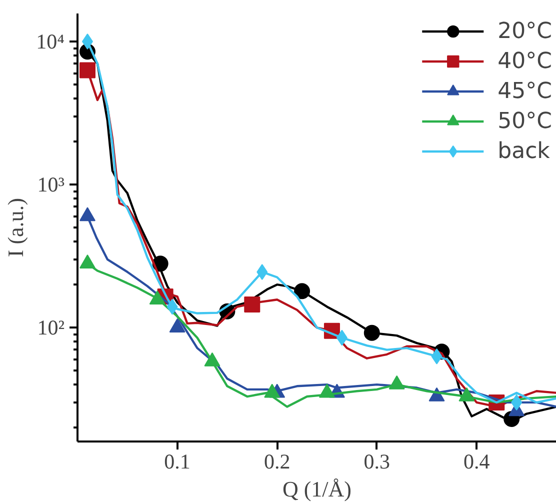 This screenshot has width=556, height=504. I want to click on x-axis-title: Q (1/Å), so click(317, 489).